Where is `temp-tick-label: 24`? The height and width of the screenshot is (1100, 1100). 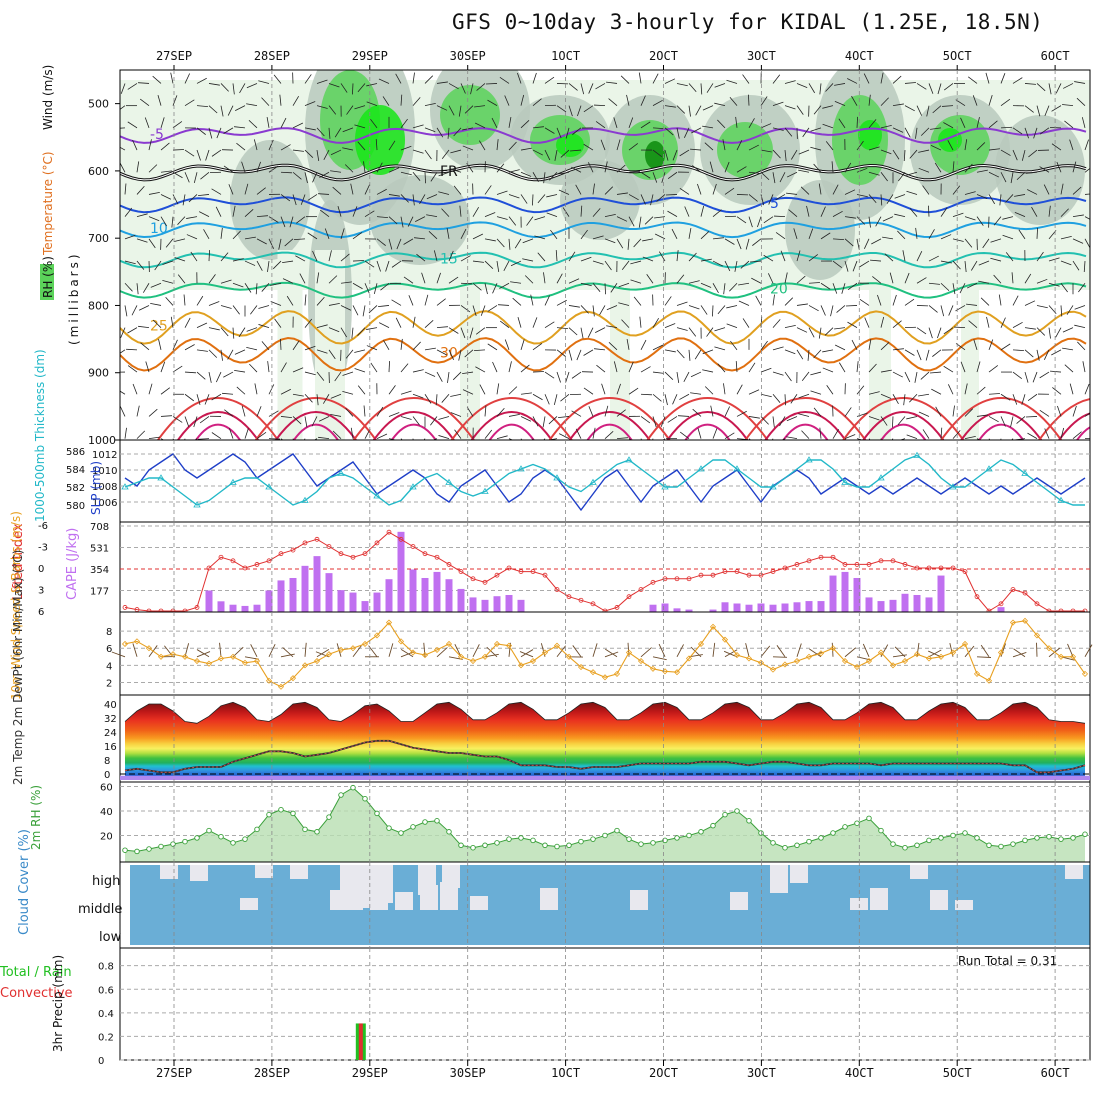 temp-tick-label: 24 is located at coordinates (110, 733).